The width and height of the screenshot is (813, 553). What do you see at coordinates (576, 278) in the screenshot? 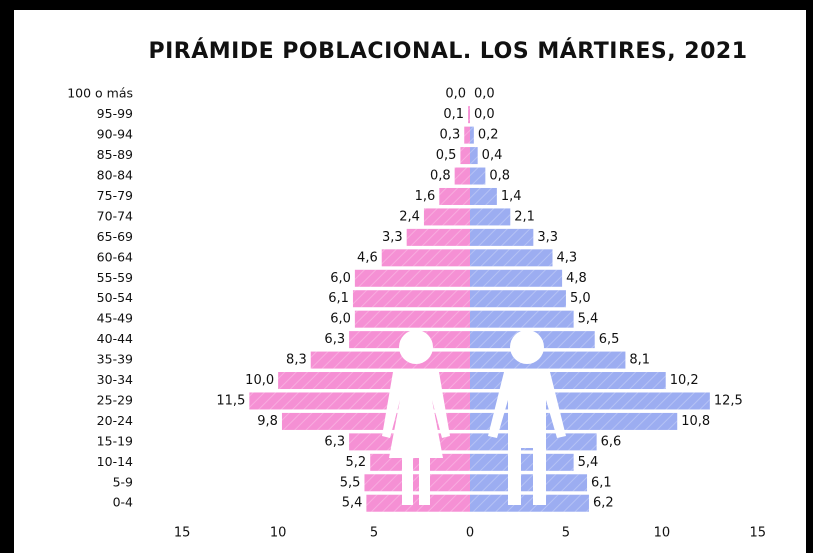
I see `value-label: 4,8` at bounding box center [576, 278].